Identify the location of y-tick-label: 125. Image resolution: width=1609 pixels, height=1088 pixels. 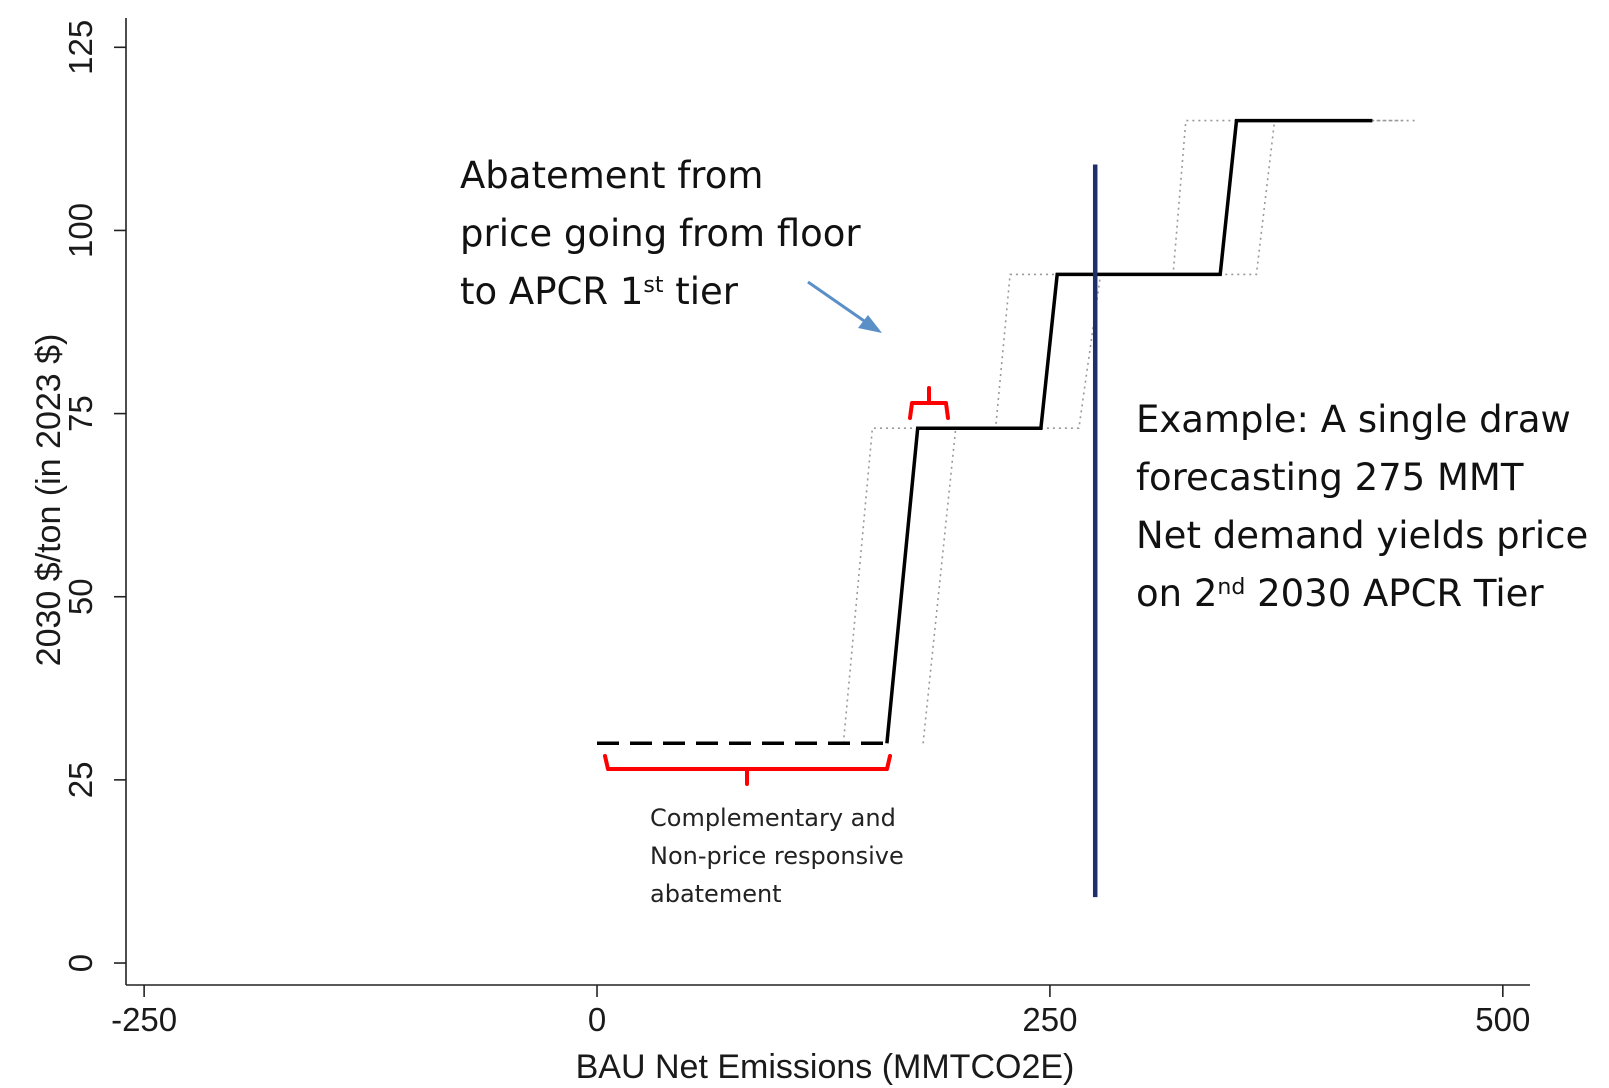
(80, 47).